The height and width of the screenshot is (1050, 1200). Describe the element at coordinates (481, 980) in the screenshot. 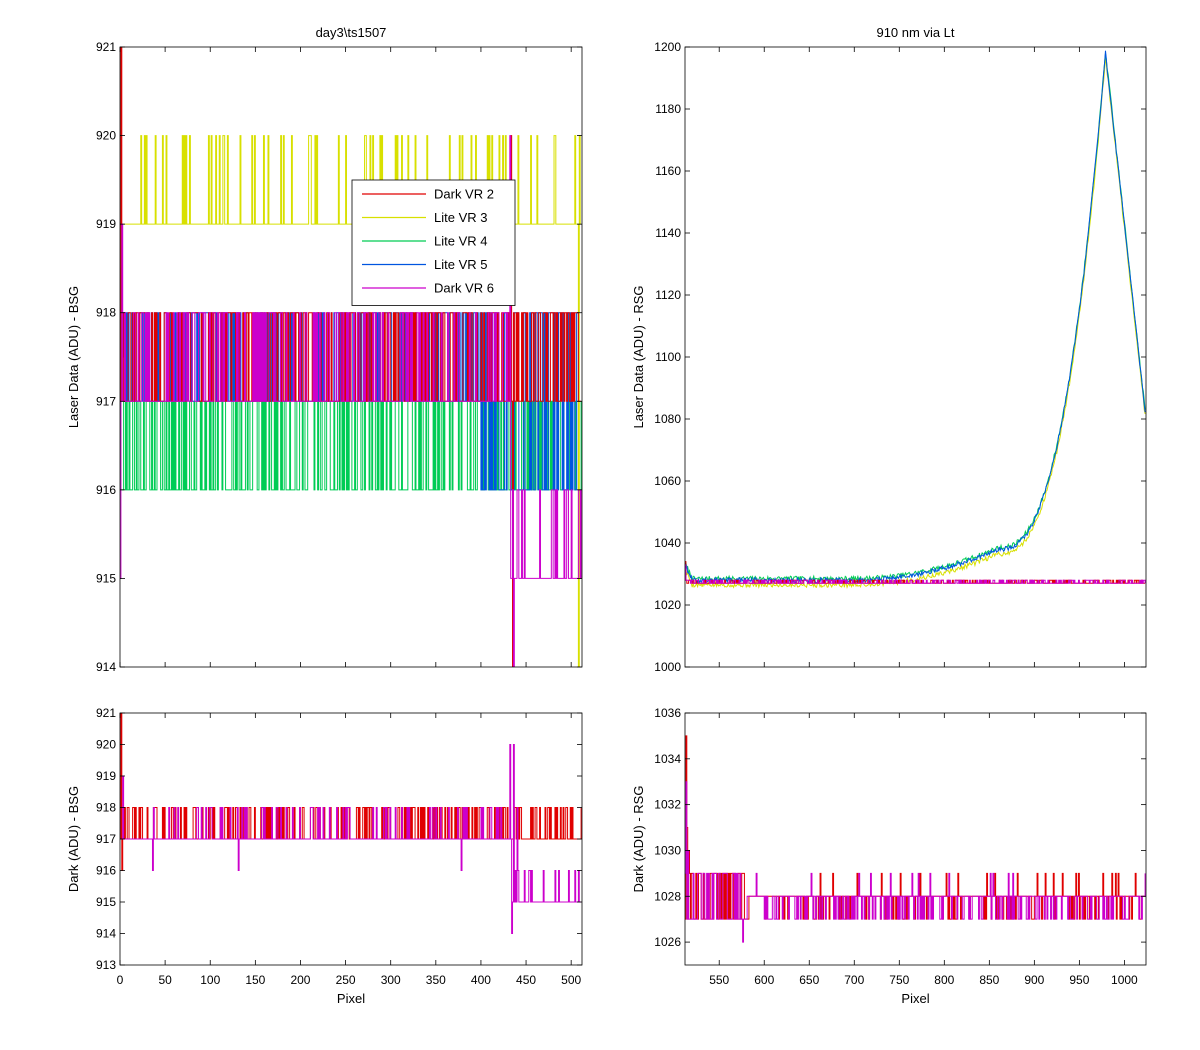

I see `x-tick-label: 400` at that location.